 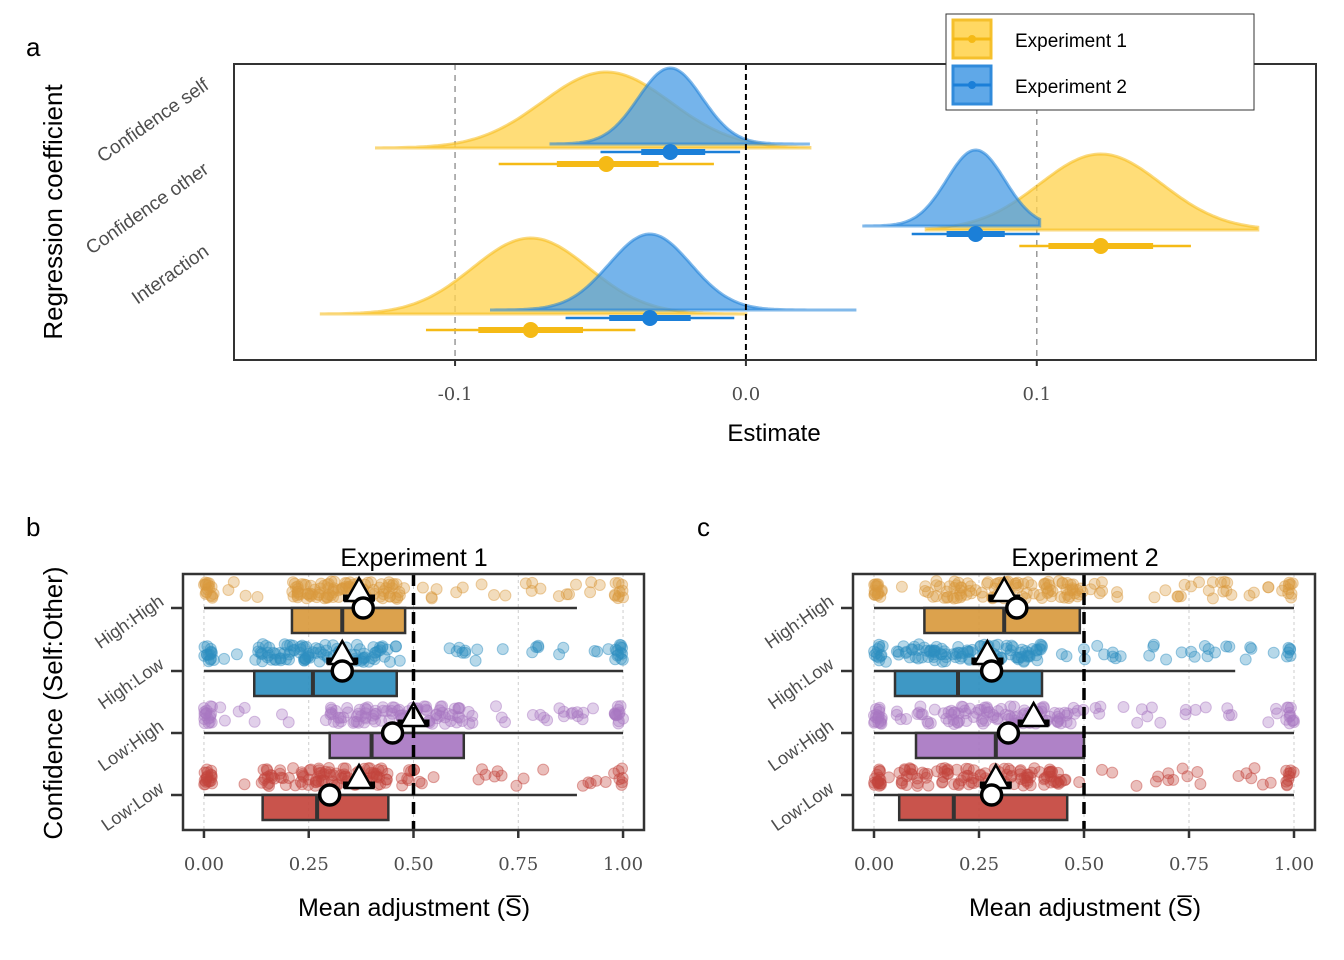 What do you see at coordinates (972, 39) in the screenshot?
I see `legend-key-exp1` at bounding box center [972, 39].